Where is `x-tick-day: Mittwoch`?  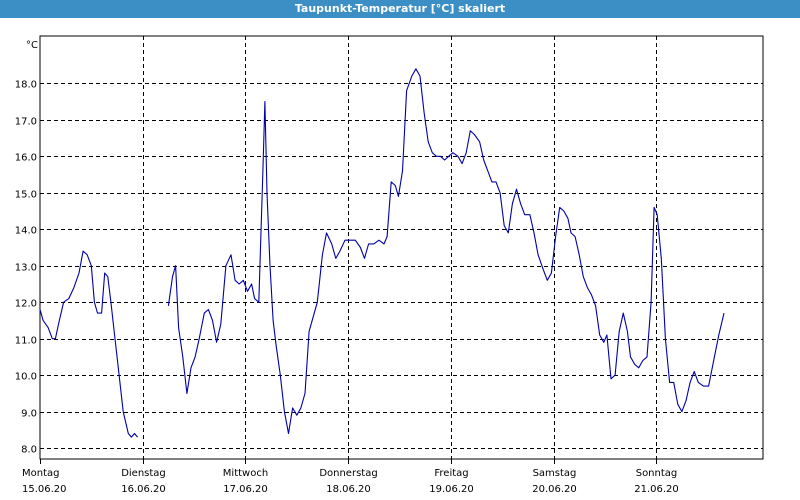
x-tick-day: Mittwoch is located at coordinates (245, 473).